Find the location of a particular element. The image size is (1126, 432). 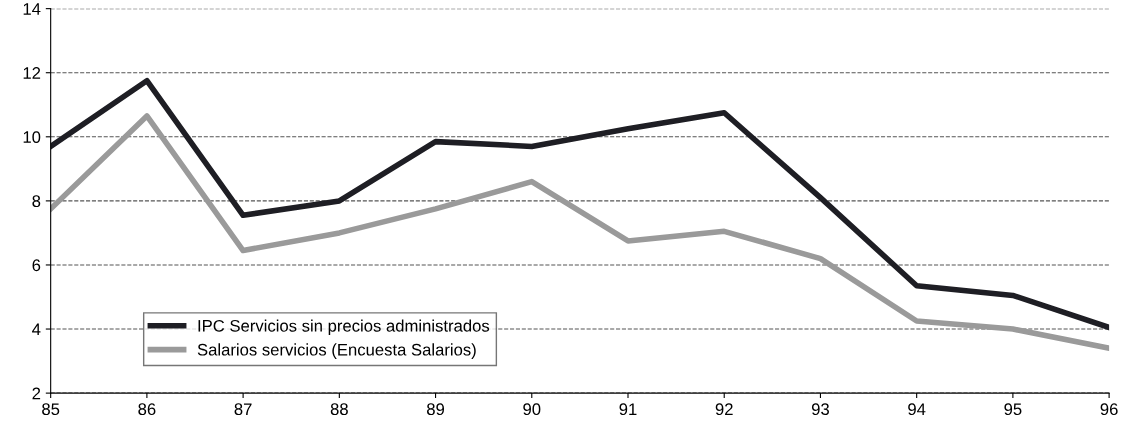

x-tick-label: 95 is located at coordinates (1013, 409).